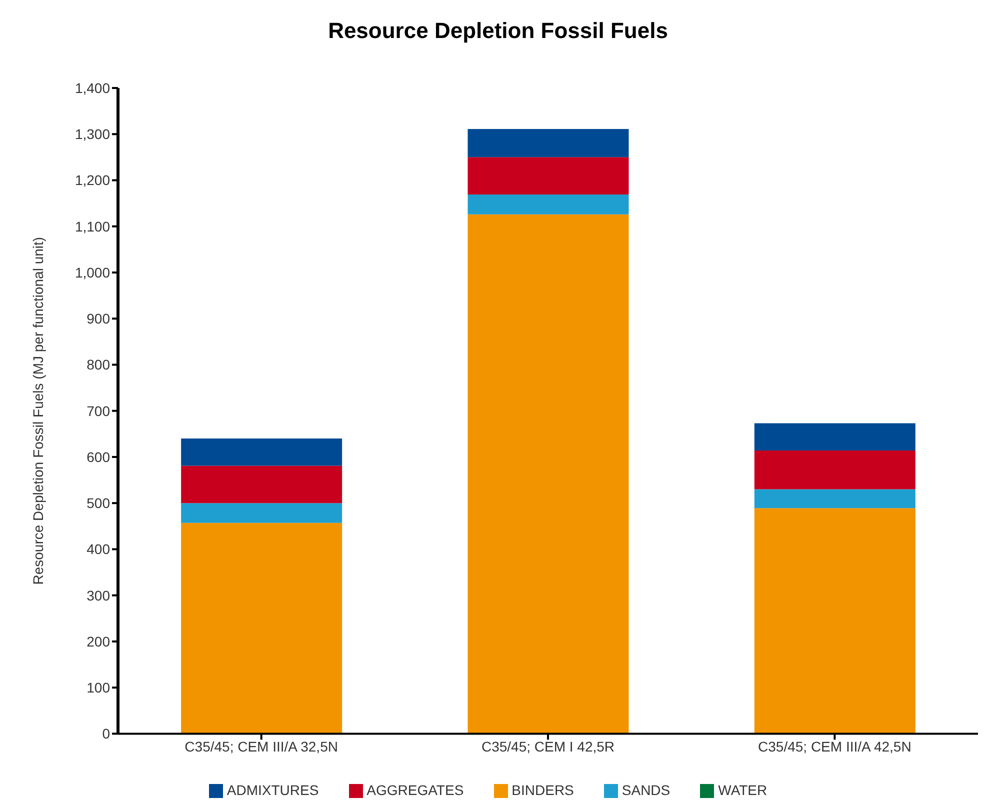  I want to click on x-tick-label: C35/45; CEM I 42,5R, so click(548, 746).